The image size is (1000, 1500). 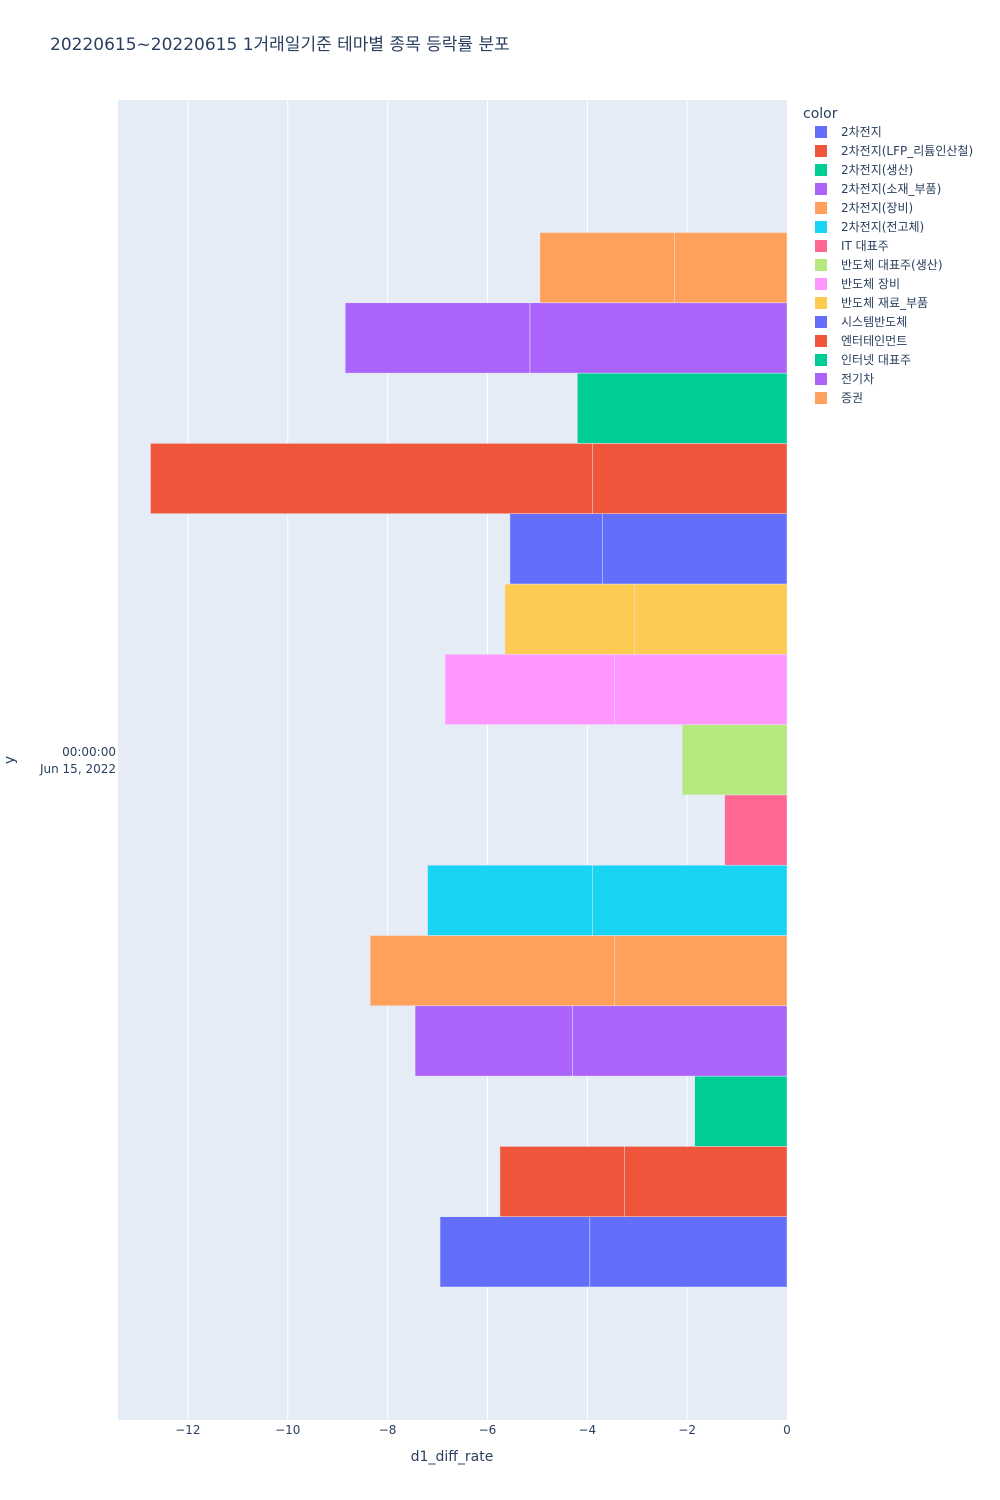 I want to click on legend-item-label: 반도체 장비, so click(x=870, y=284).